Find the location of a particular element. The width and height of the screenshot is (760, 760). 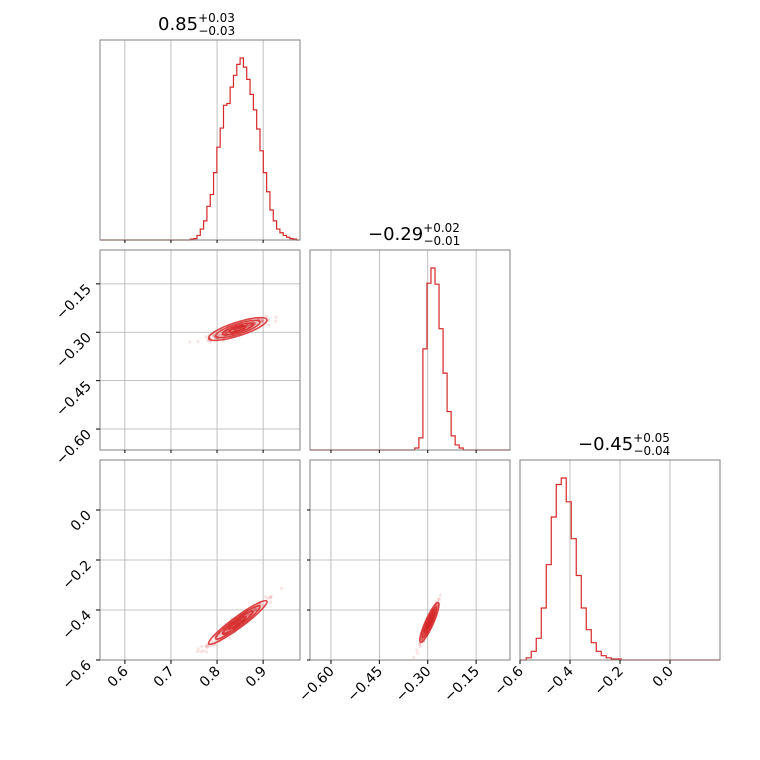

x-tick-label: −0.4 is located at coordinates (558, 680).